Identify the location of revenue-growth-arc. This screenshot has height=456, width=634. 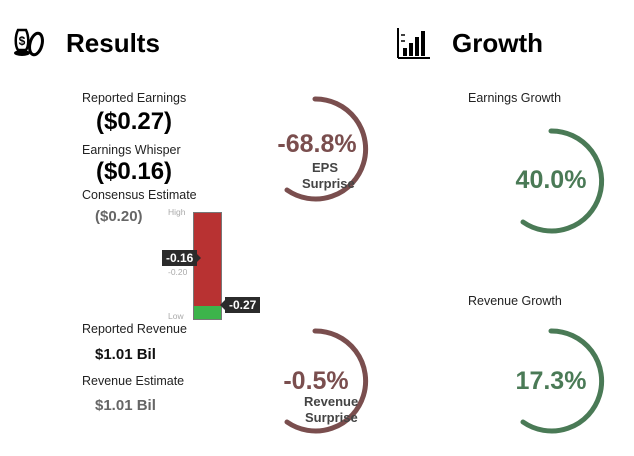
(562, 381).